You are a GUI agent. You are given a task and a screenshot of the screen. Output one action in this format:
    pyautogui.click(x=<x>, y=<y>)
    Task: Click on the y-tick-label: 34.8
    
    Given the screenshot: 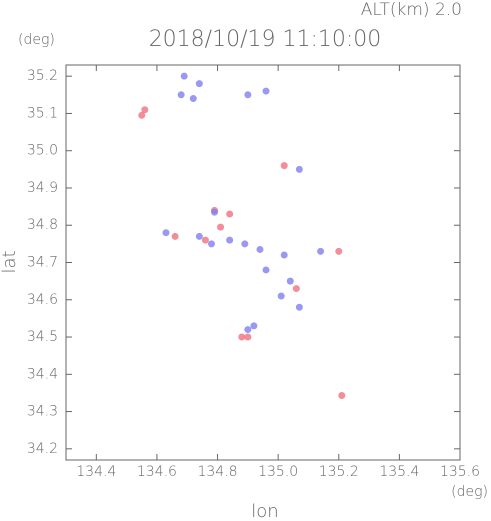 What is the action you would take?
    pyautogui.click(x=42, y=225)
    